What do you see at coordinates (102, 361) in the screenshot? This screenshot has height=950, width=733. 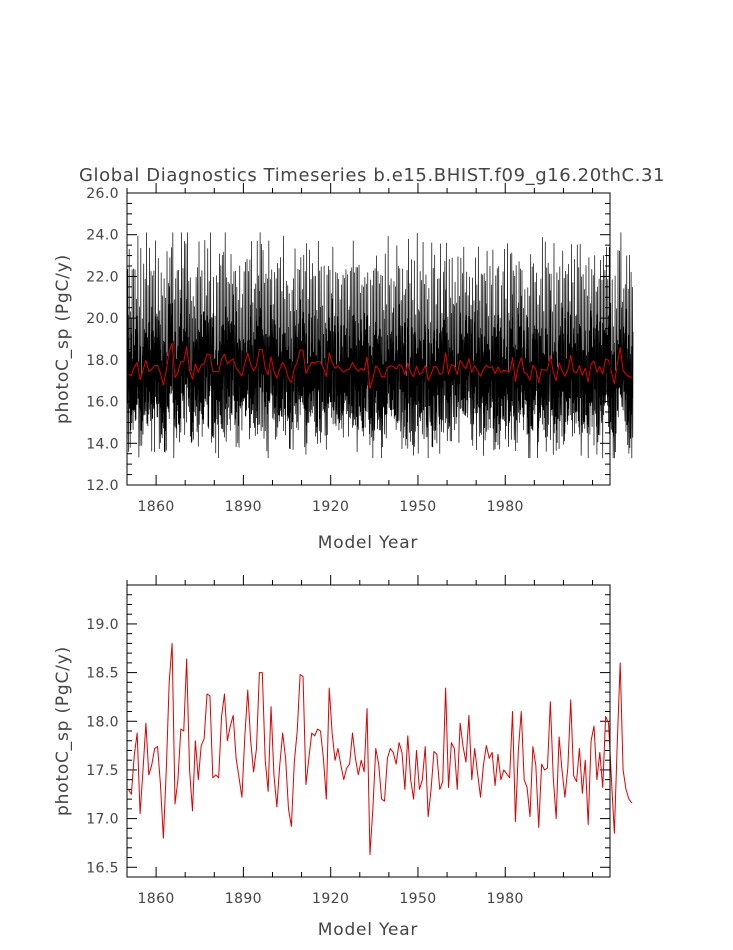 I see `top-chart-ytick-label: 18.0` at bounding box center [102, 361].